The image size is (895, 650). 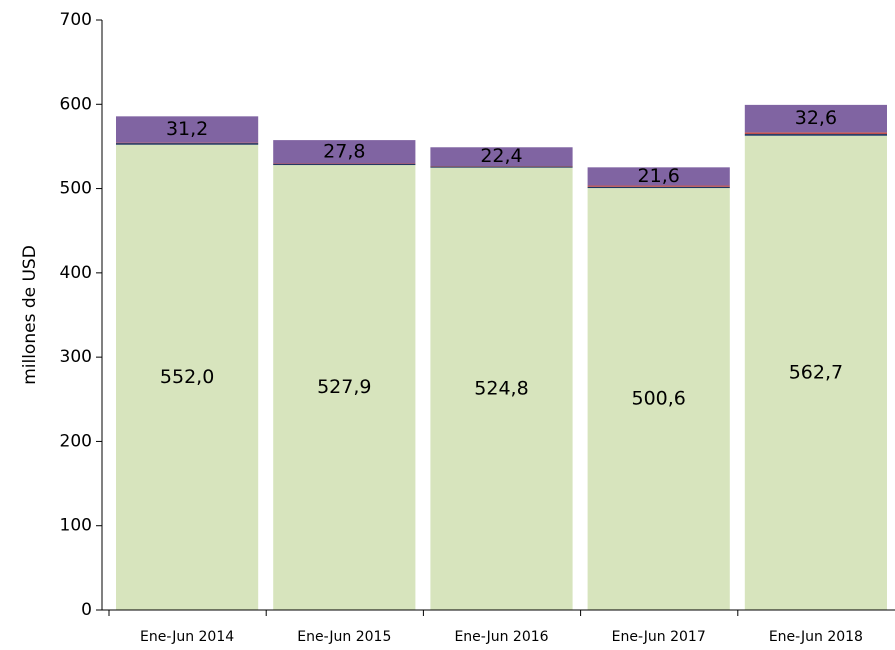 I want to click on data-label: 500,6, so click(x=658, y=399).